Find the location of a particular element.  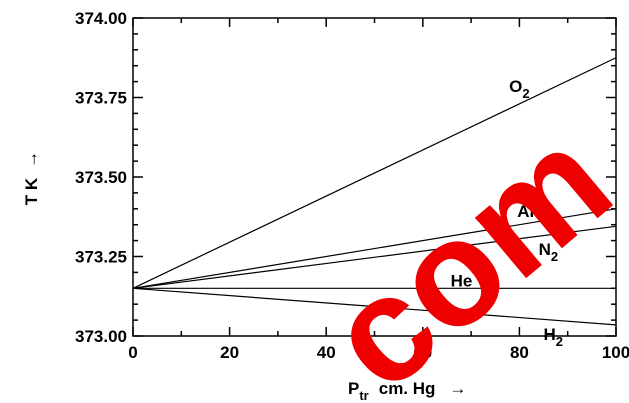

series-label-he: He is located at coordinates (462, 280).